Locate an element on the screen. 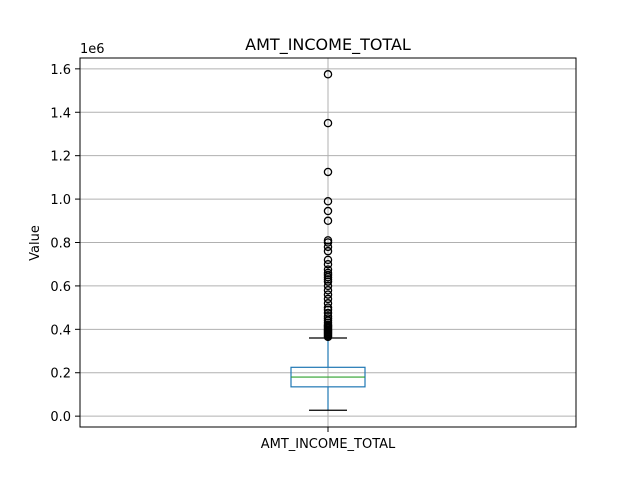 This screenshot has width=640, height=480. y-tick-label: 0.8 is located at coordinates (60, 244).